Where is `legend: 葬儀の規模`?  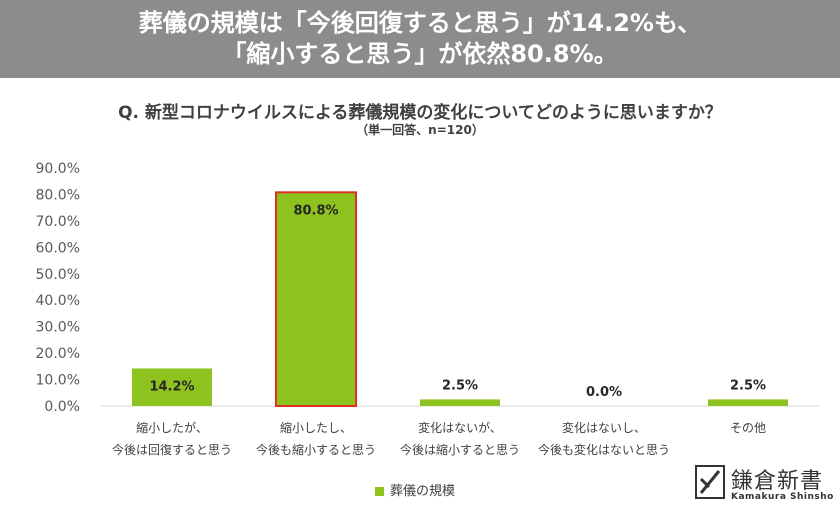
legend: 葬儀の規模 is located at coordinates (415, 489).